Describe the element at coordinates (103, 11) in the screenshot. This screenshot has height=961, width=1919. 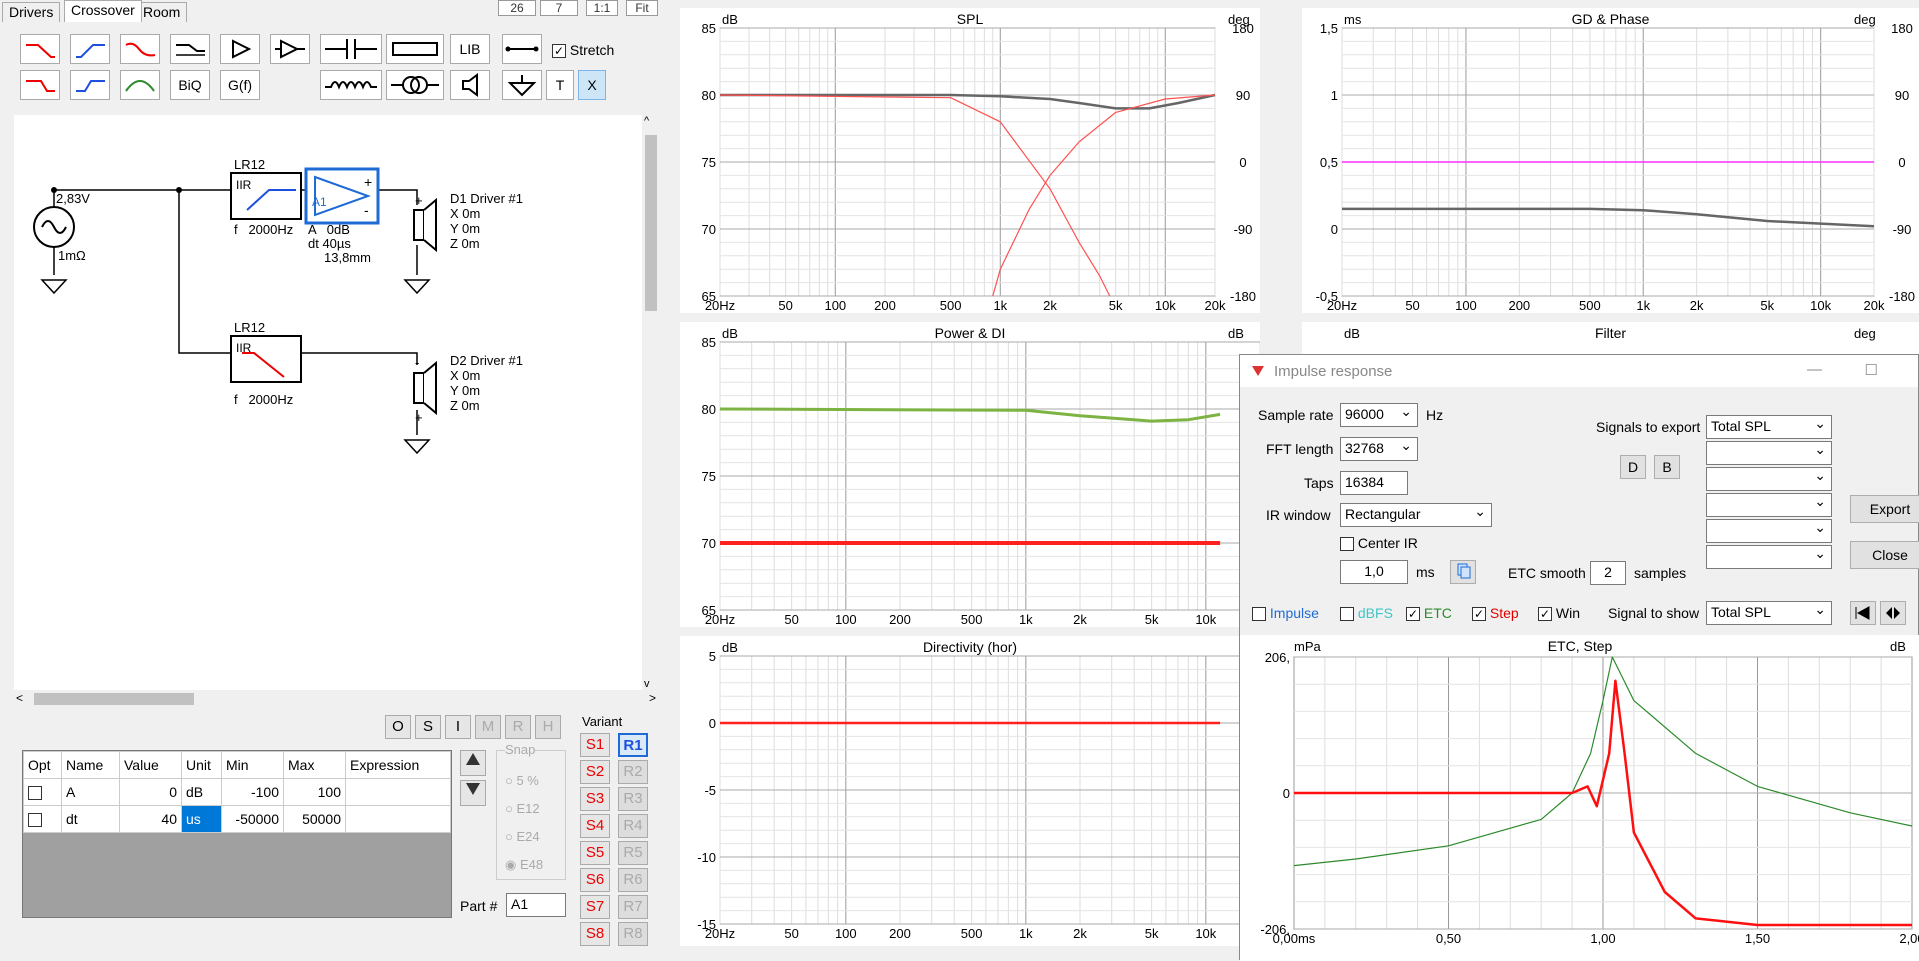
I see `tab-crossover: Crossover` at that location.